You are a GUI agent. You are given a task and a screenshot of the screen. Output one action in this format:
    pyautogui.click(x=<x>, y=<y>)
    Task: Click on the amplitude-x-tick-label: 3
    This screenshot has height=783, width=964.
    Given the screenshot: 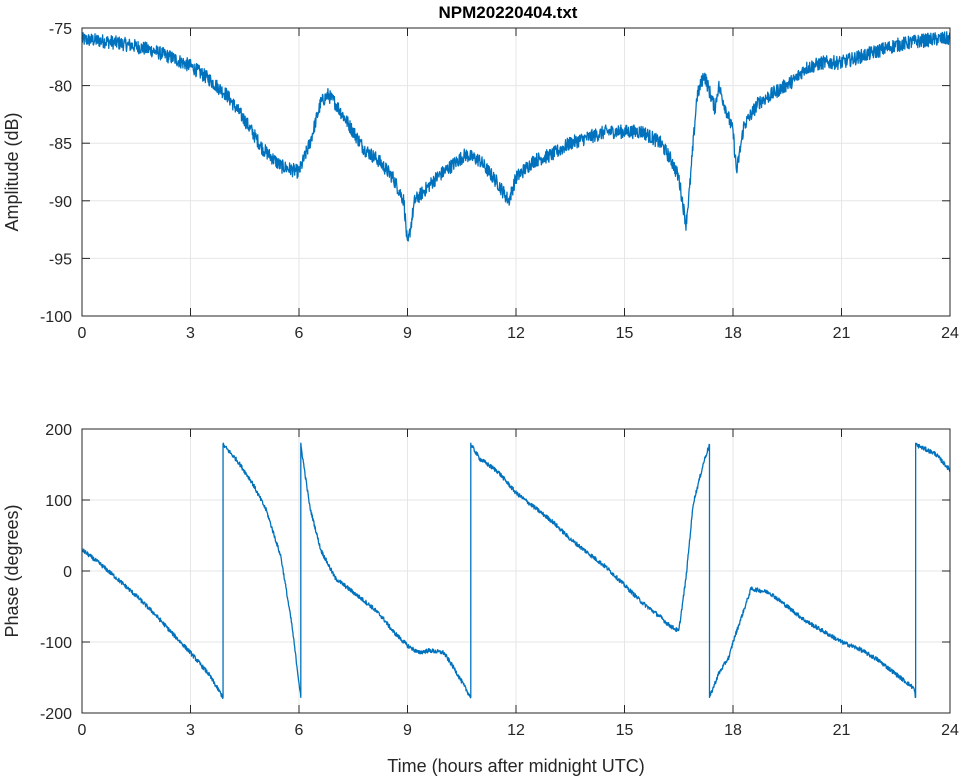 What is the action you would take?
    pyautogui.click(x=190, y=333)
    